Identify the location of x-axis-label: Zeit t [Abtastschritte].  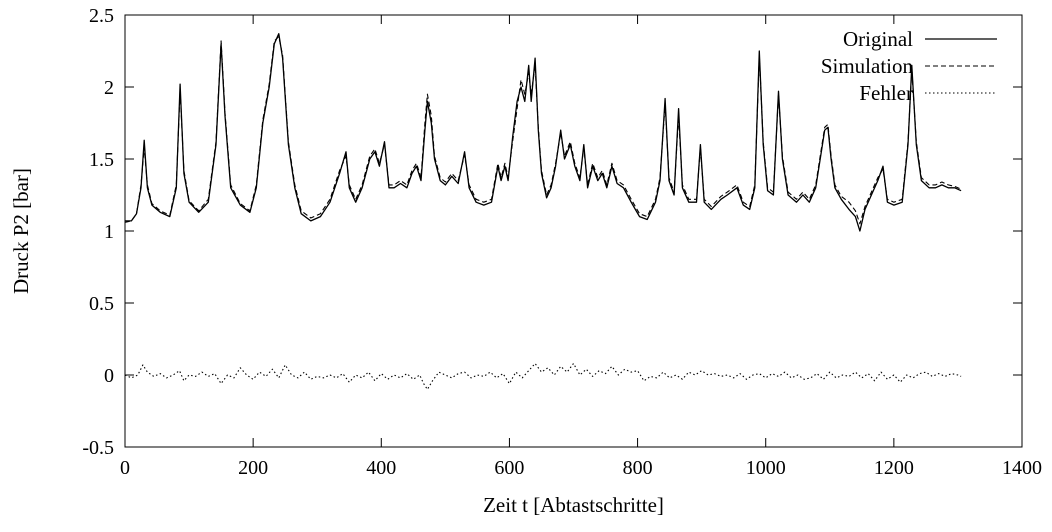
(573, 505).